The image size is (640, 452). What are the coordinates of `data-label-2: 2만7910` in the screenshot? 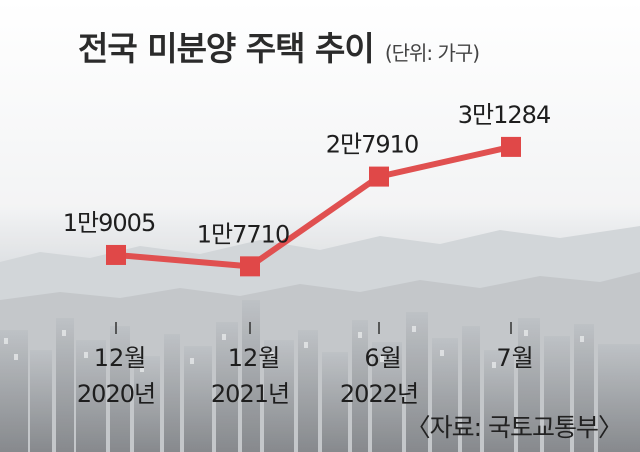 It's located at (372, 145).